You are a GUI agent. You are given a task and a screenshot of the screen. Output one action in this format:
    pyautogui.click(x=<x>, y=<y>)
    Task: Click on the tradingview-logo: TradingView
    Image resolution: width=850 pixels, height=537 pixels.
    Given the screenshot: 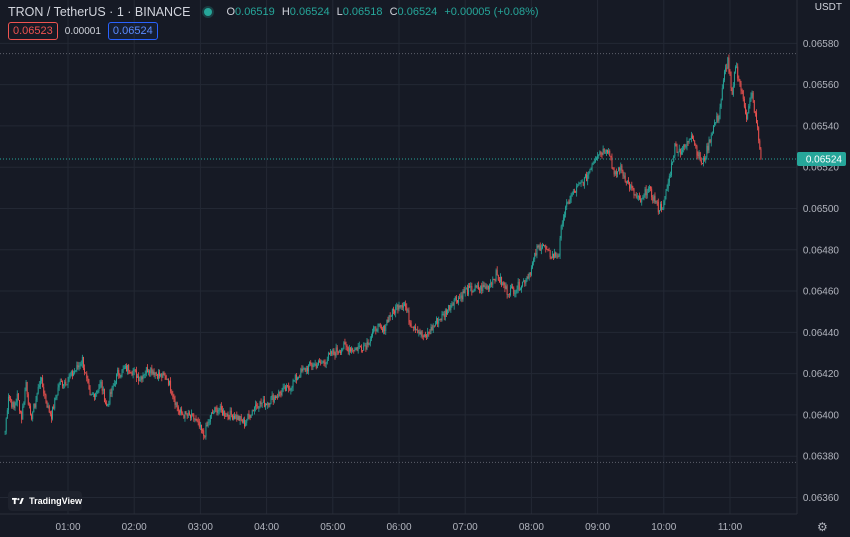 What is the action you would take?
    pyautogui.click(x=45, y=501)
    